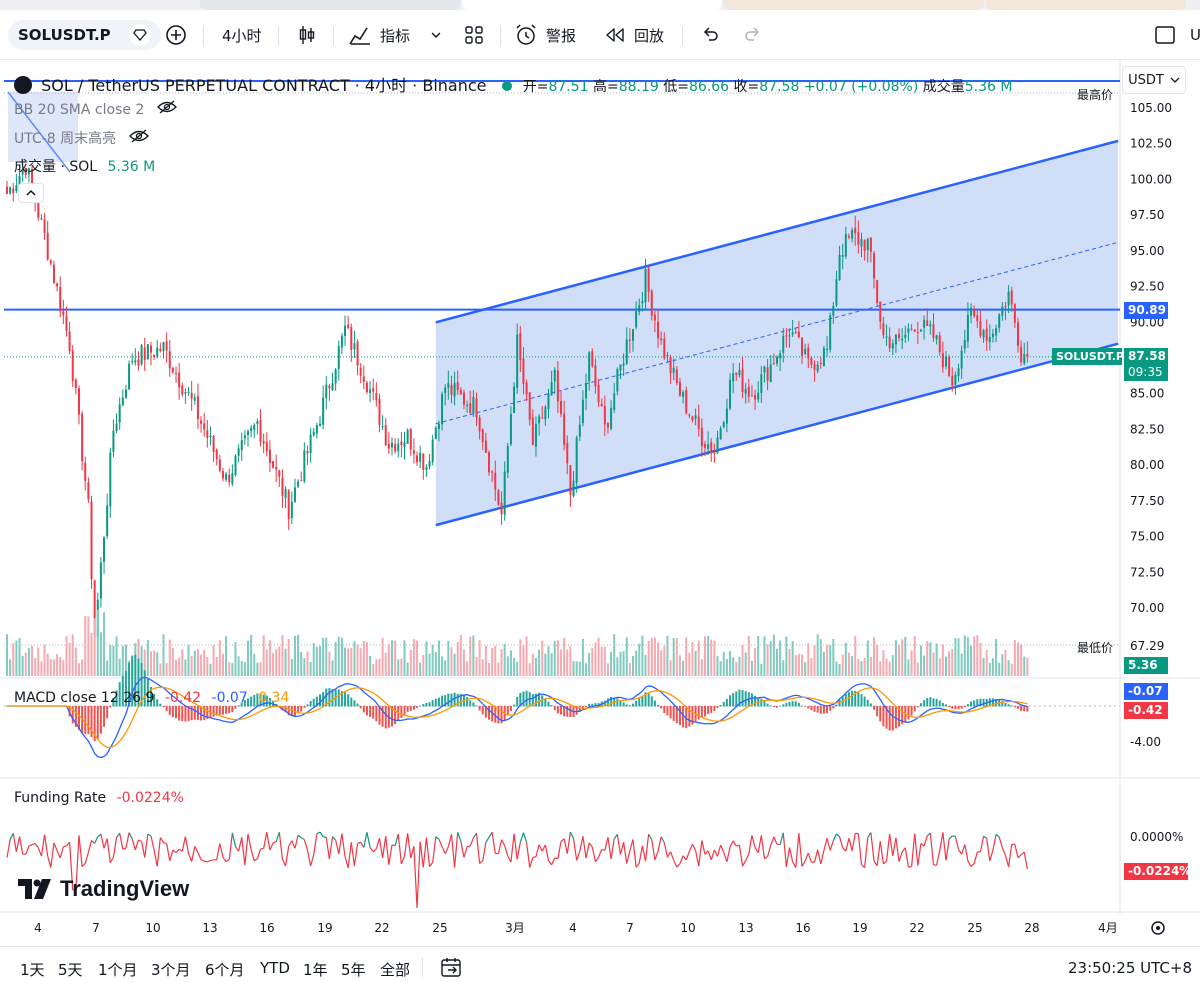 Image resolution: width=1200 pixels, height=982 pixels. What do you see at coordinates (99, 798) in the screenshot?
I see `funding-legend: Funding Rate -0.0224%` at bounding box center [99, 798].